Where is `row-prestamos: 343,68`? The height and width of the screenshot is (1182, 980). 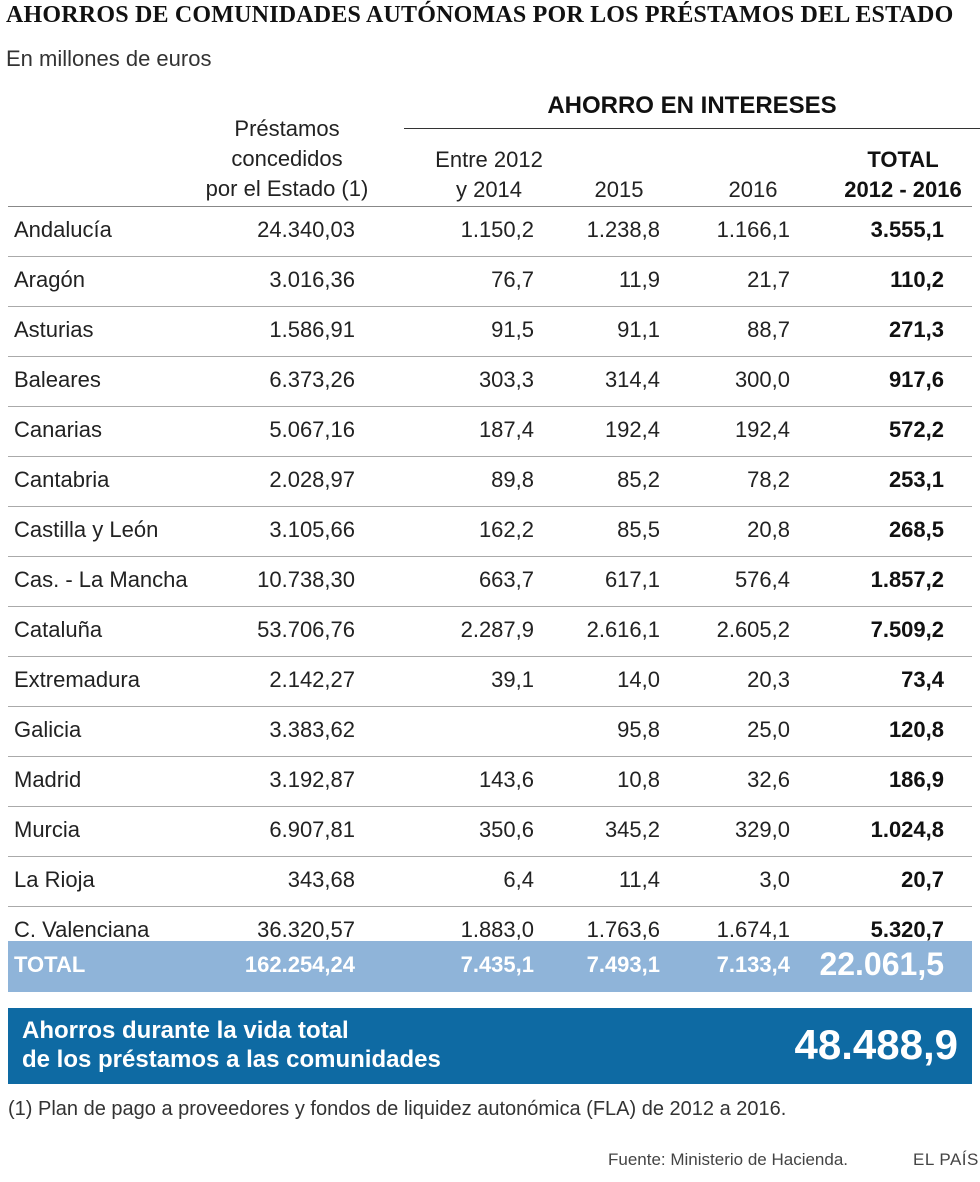 row-prestamos: 343,68 is located at coordinates (321, 879).